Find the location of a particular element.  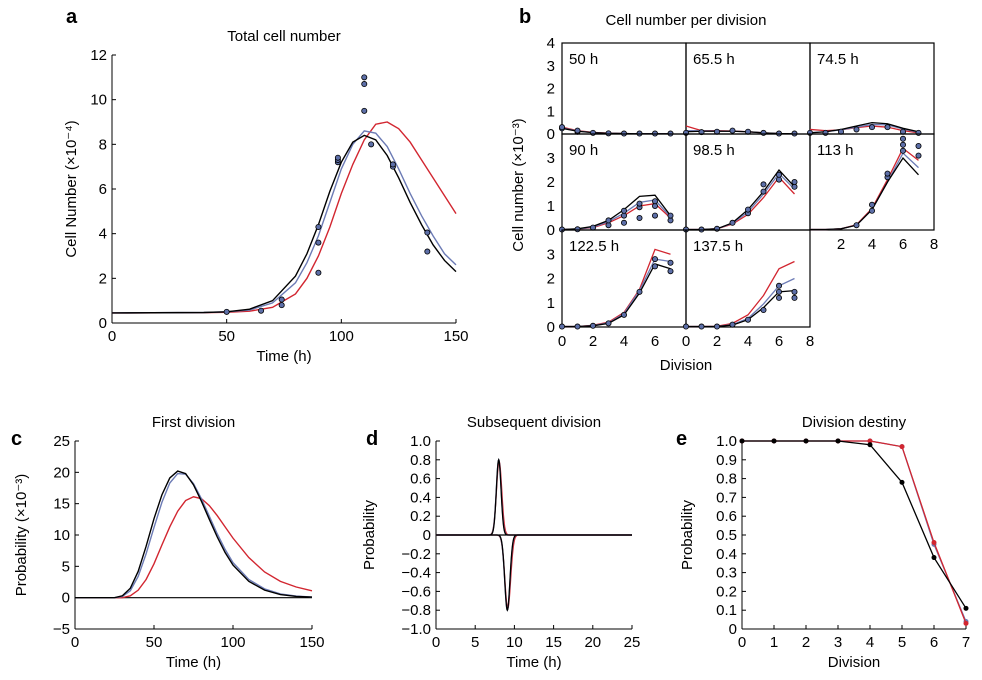

y-tick-label: −0.2 is located at coordinates (416, 554).